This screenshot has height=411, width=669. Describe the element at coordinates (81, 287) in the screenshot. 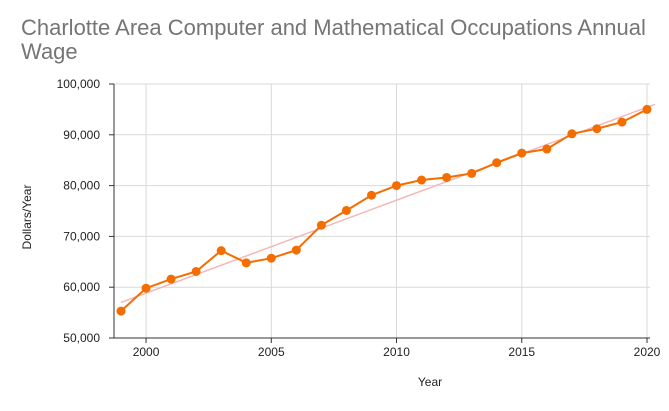

I see `y-tick-label: 60,000` at that location.